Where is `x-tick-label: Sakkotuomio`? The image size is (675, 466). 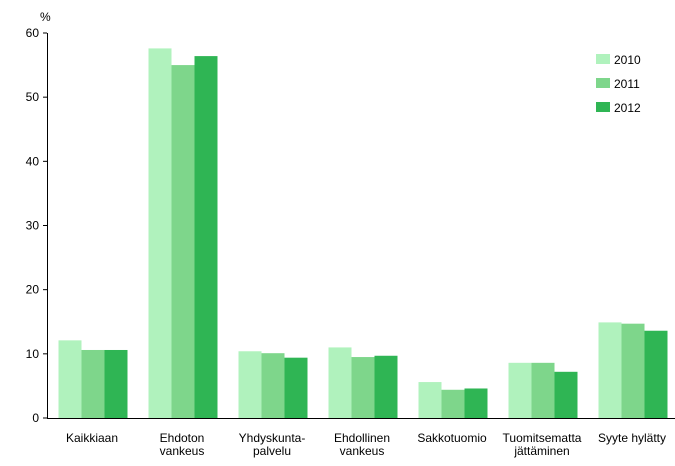 x-tick-label: Sakkotuomio is located at coordinates (452, 438).